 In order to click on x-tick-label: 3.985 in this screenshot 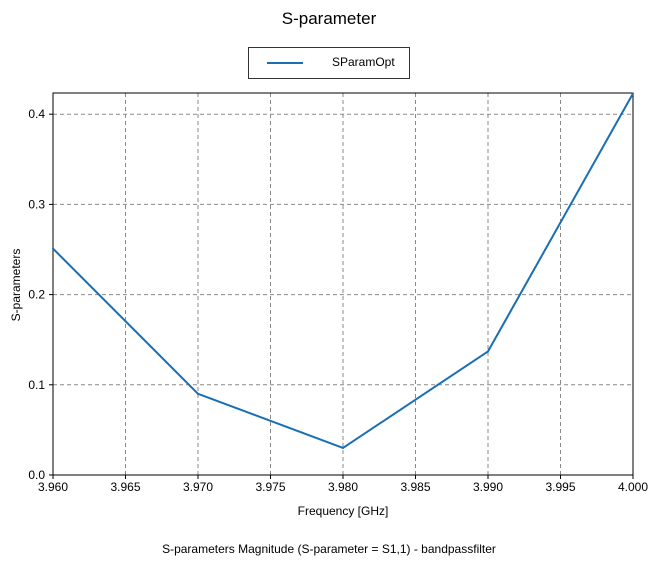, I will do `click(415, 487)`.